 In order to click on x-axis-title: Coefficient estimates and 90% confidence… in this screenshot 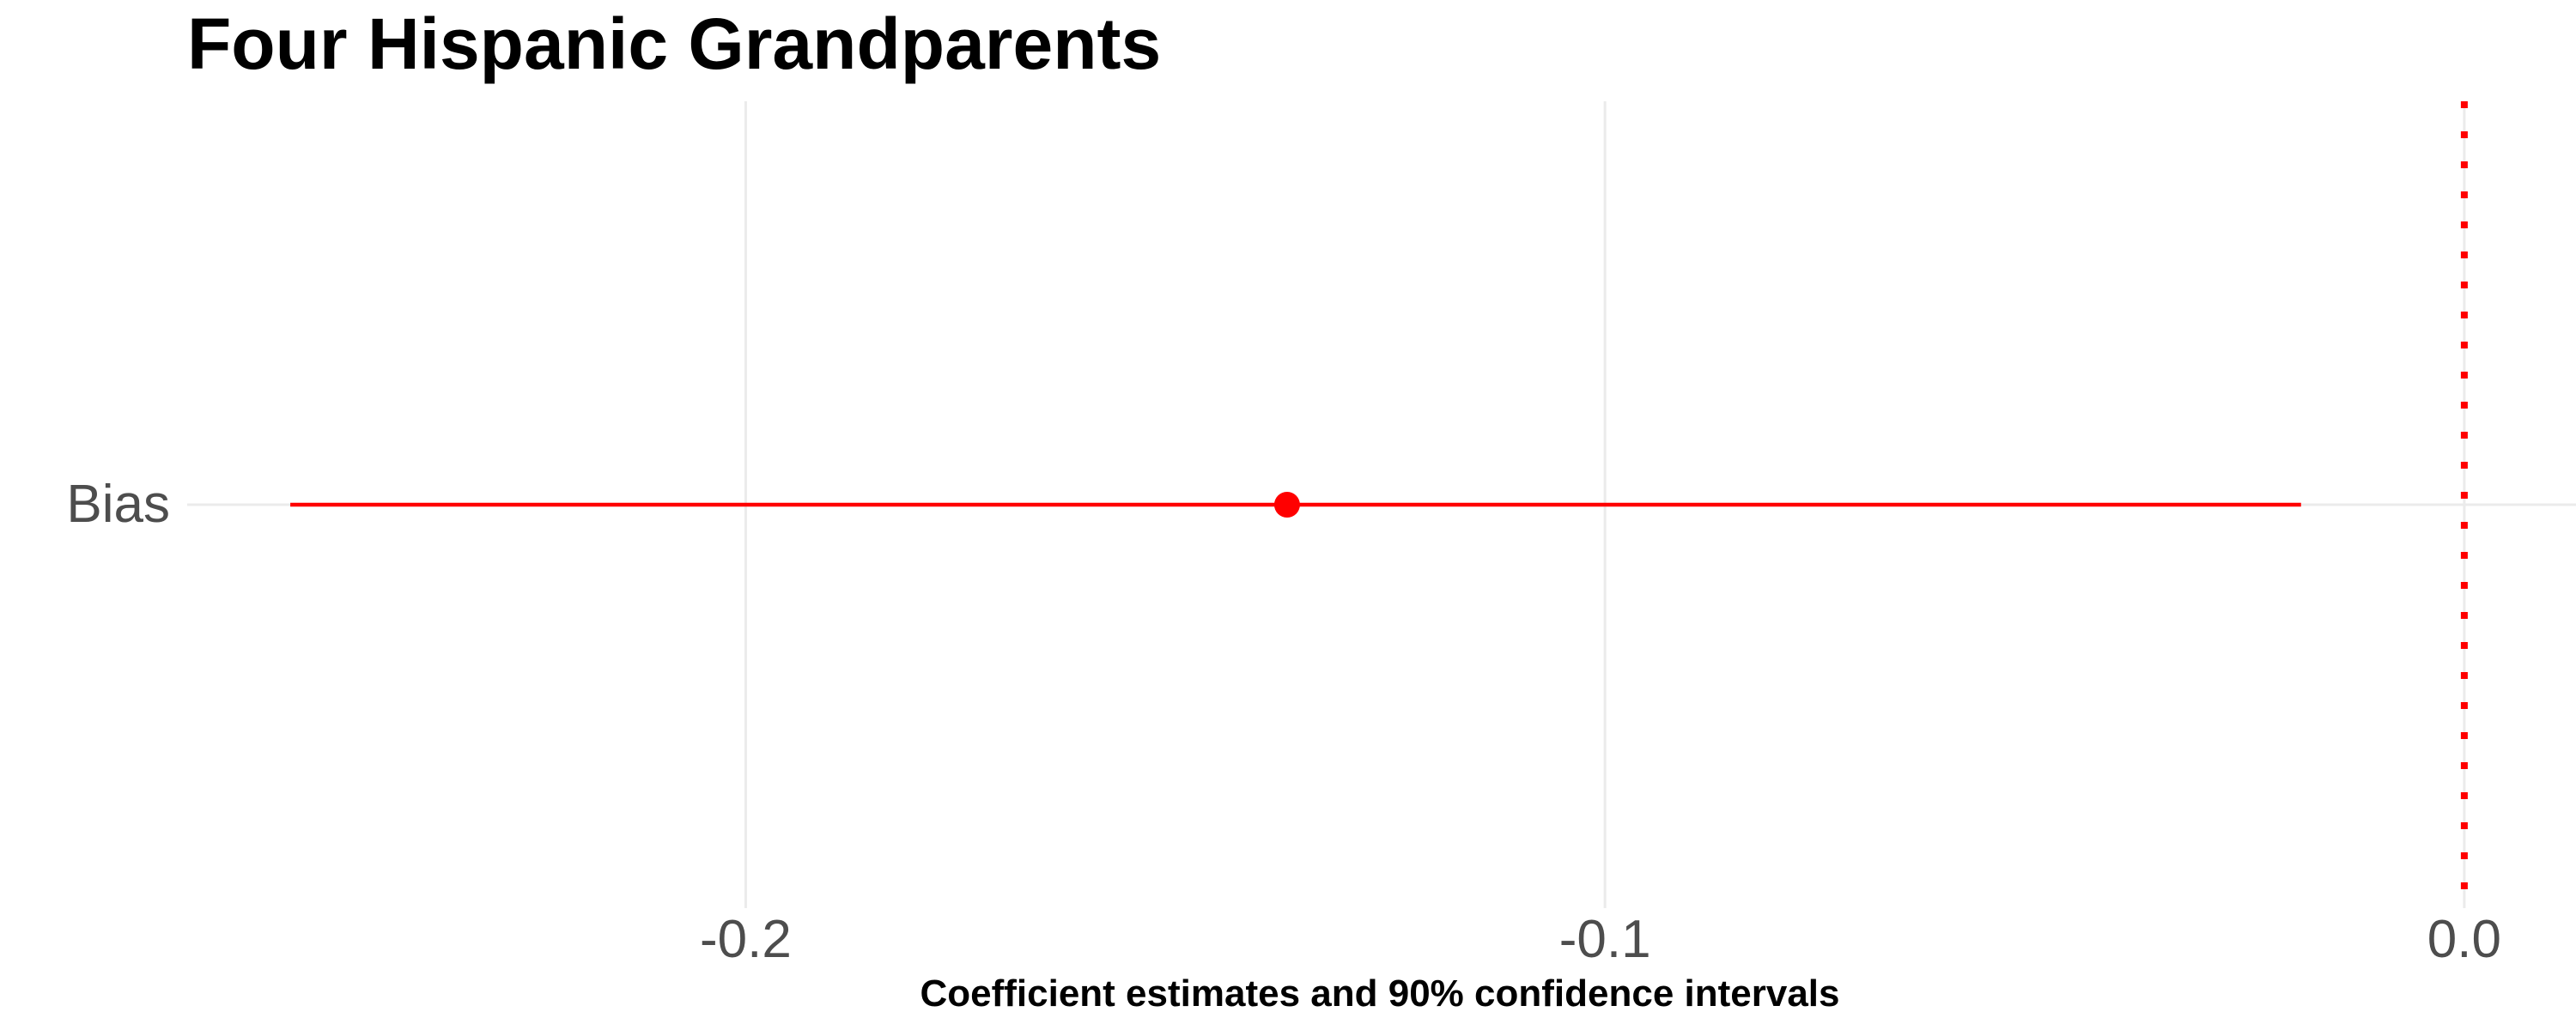, I will do `click(1379, 993)`.